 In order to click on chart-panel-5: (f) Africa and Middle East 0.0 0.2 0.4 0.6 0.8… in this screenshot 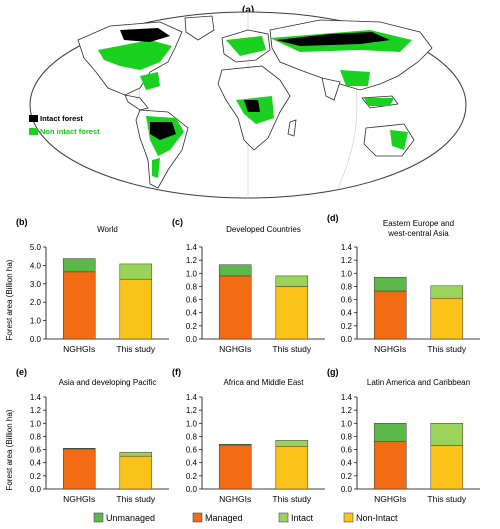, I will do `click(248, 435)`.